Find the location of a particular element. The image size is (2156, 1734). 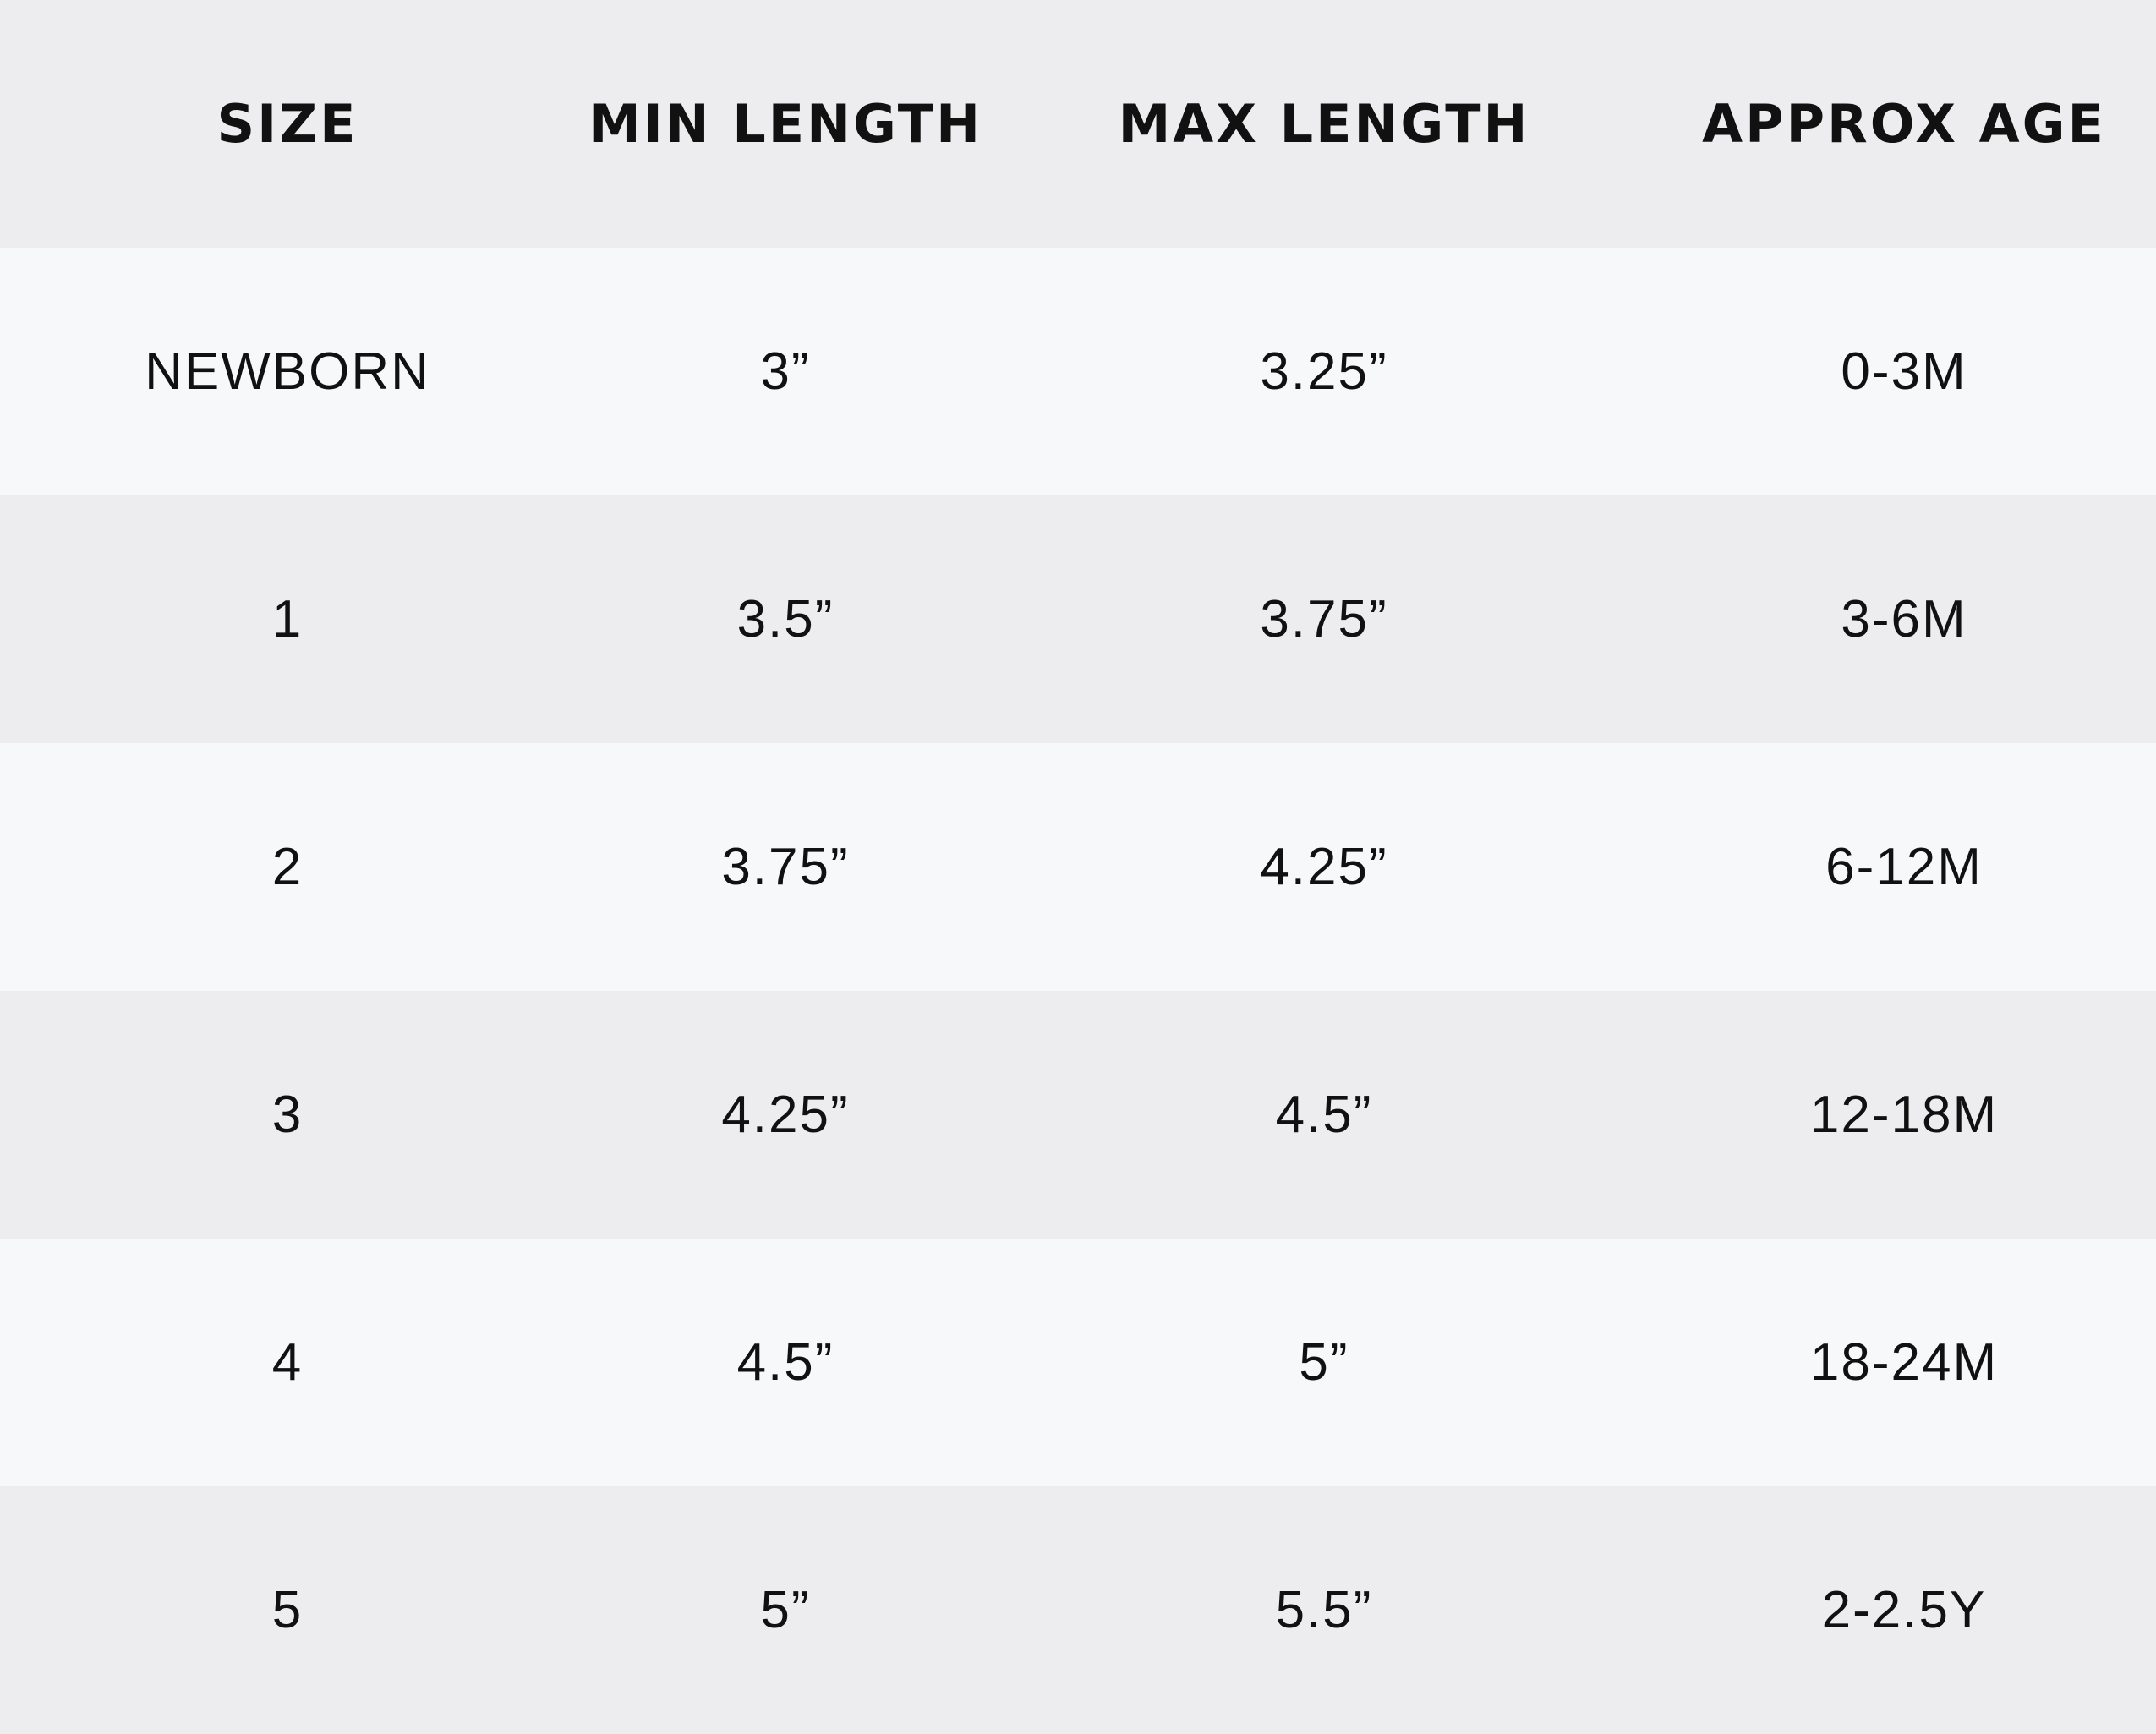

cell-size: 3 is located at coordinates (287, 1115).